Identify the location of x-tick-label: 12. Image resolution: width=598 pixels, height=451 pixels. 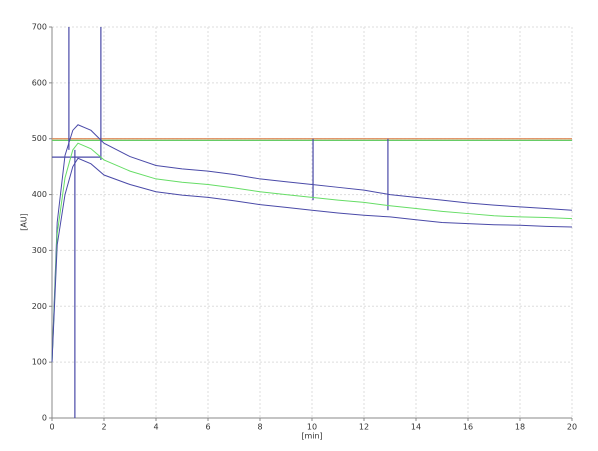
(364, 427).